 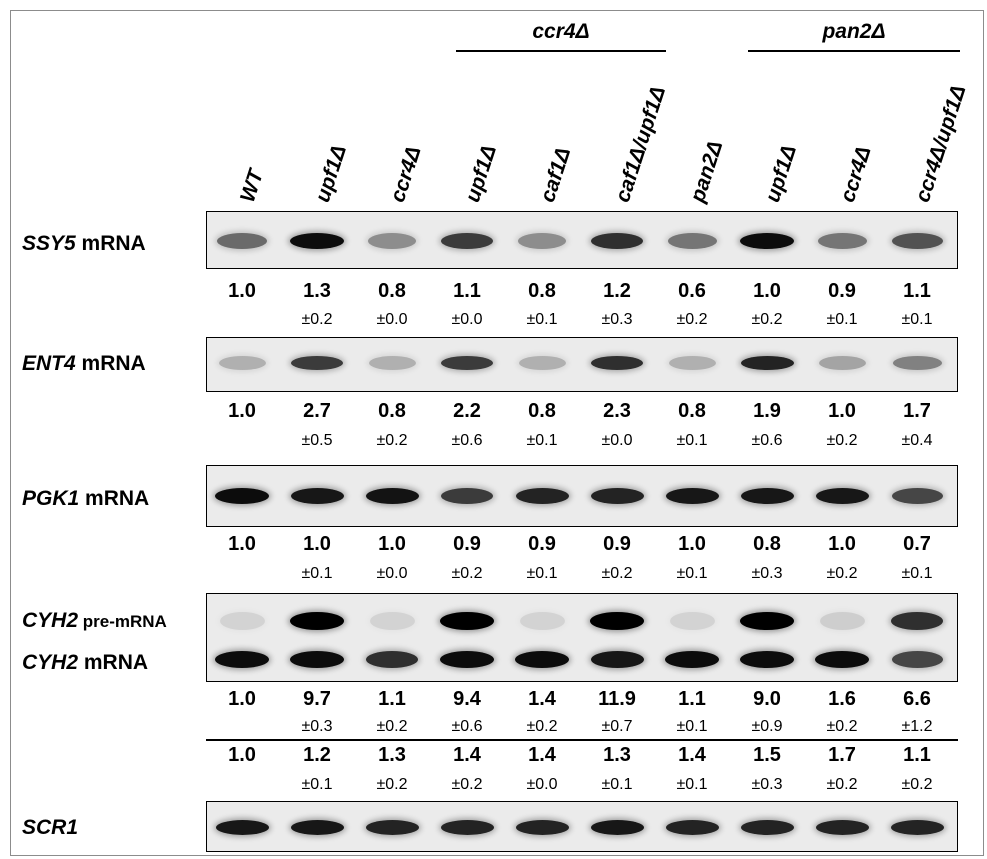 I want to click on quant-value: 9.0, so click(x=767, y=699).